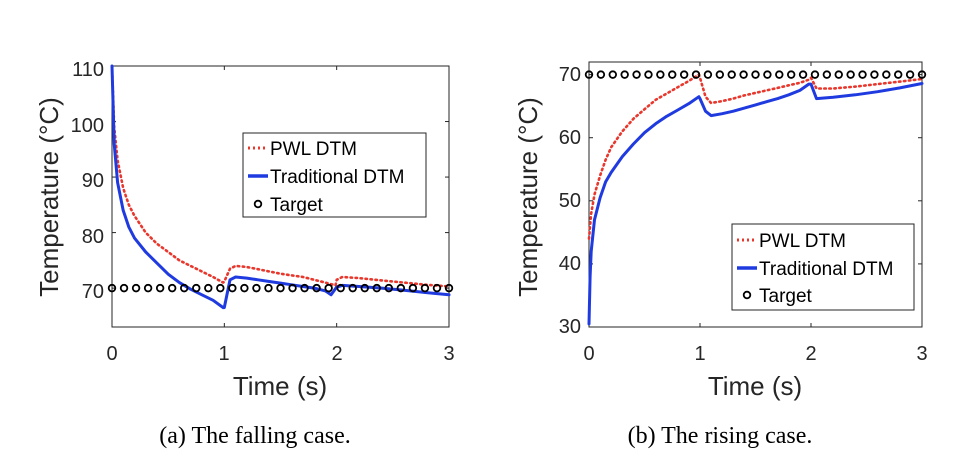  What do you see at coordinates (570, 264) in the screenshot?
I see `y-tick-label-40: 40` at bounding box center [570, 264].